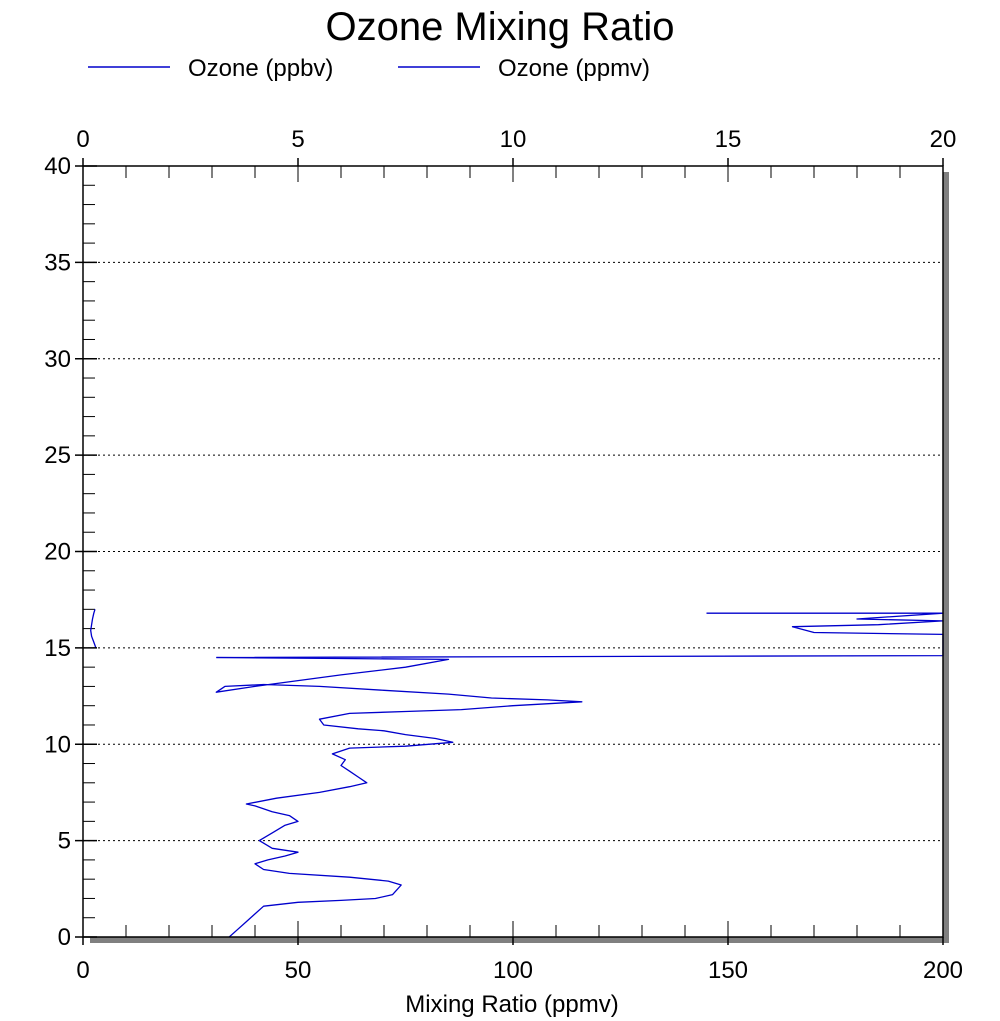 This screenshot has width=1000, height=1021. Describe the element at coordinates (519, 940) in the screenshot. I see `plot-shadow-bottom` at that location.